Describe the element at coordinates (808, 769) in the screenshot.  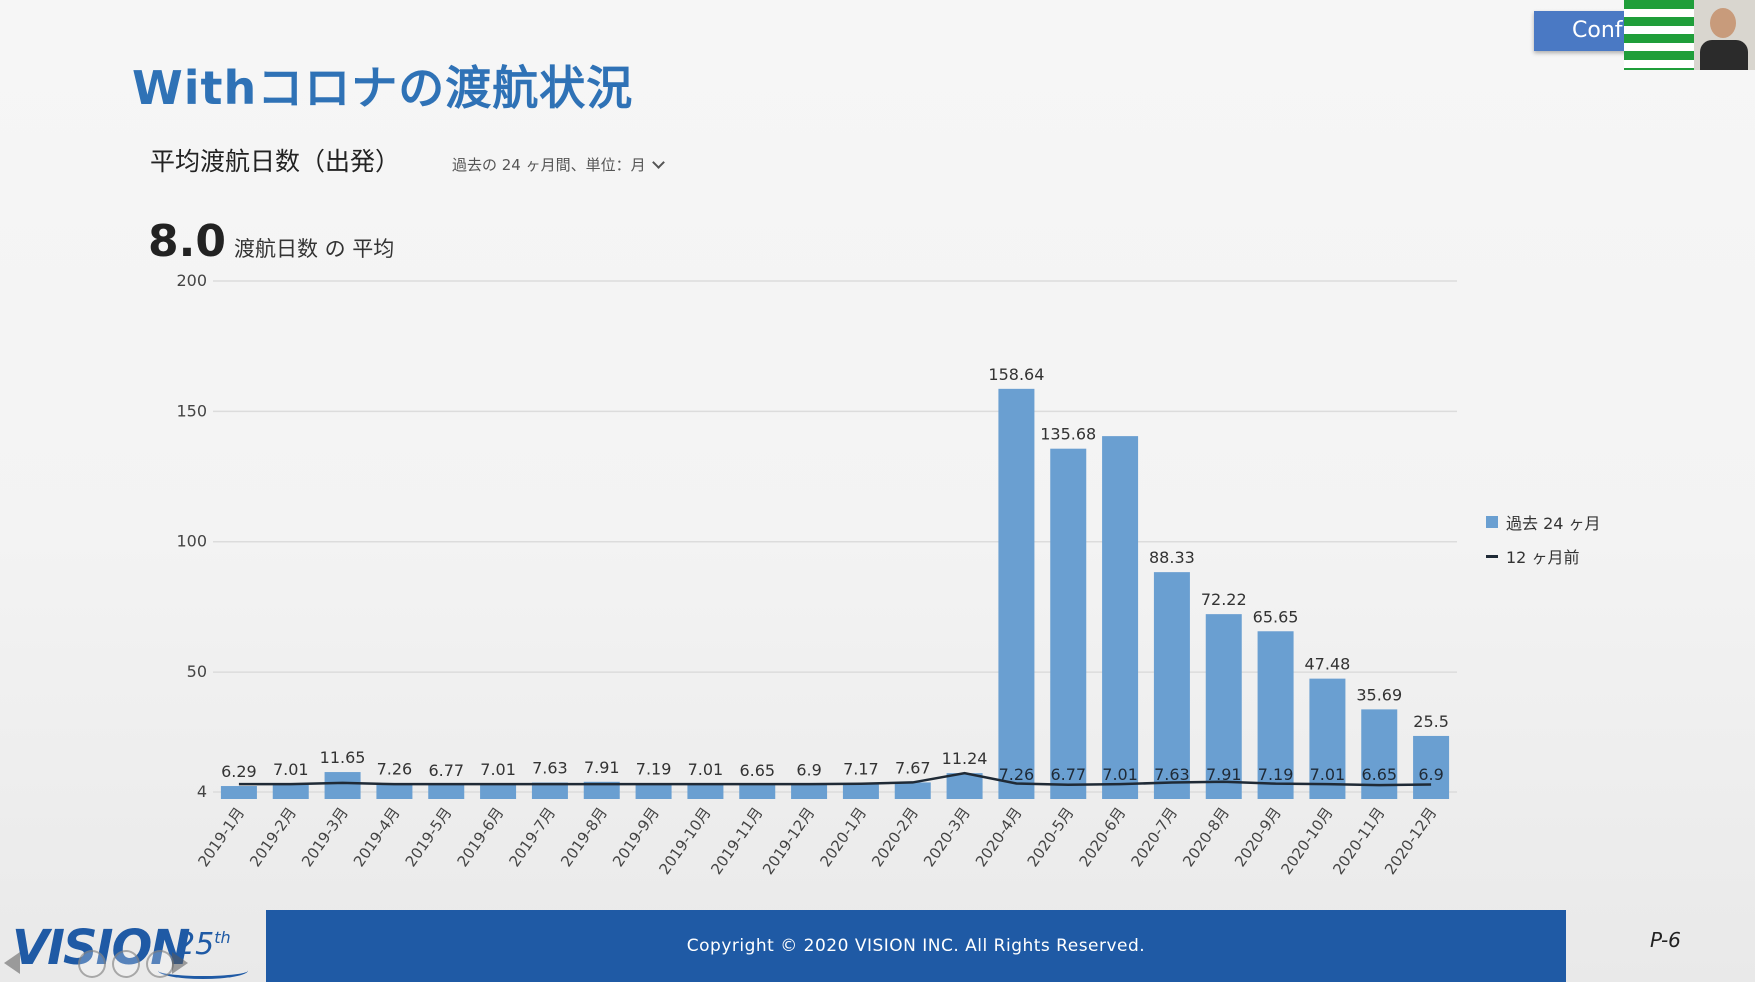
I see `bar-value-label: 6.9` at that location.